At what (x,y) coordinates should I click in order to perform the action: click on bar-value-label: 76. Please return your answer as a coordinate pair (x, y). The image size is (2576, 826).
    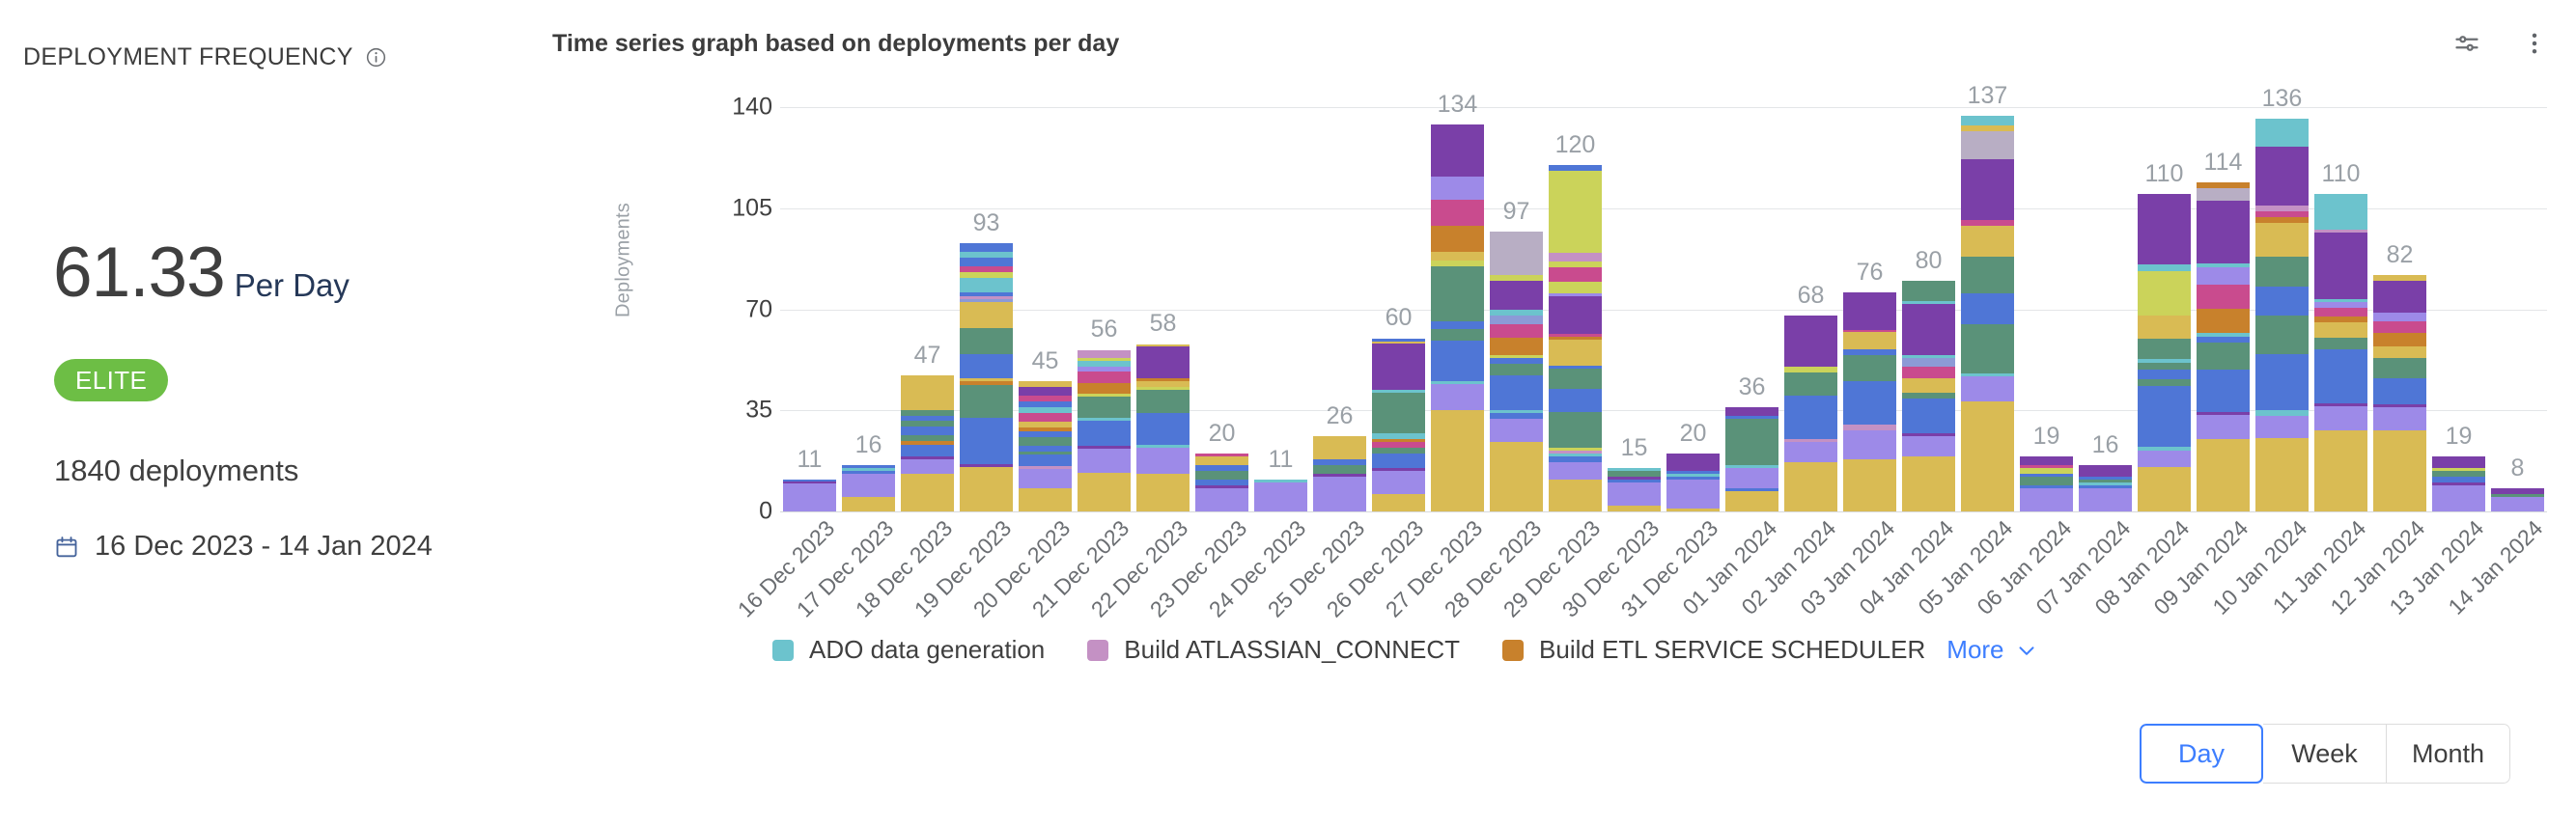
    Looking at the image, I should click on (1870, 272).